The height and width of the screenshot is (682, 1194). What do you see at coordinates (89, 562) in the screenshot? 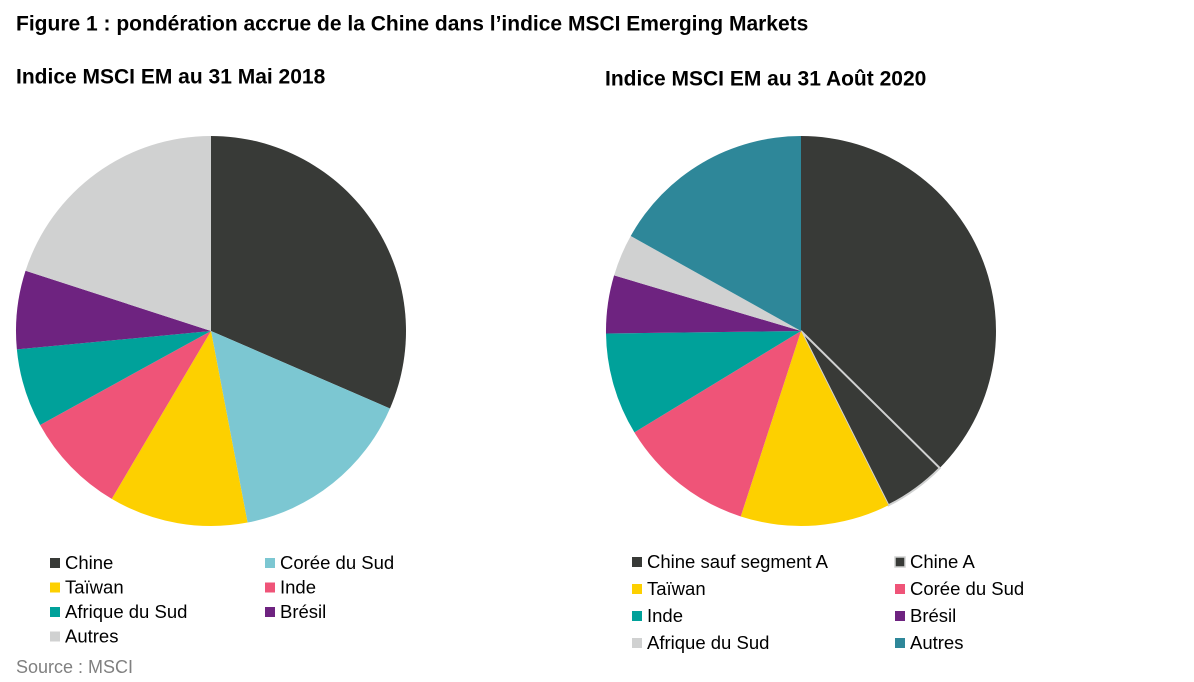
I see `legend-label: Chine` at bounding box center [89, 562].